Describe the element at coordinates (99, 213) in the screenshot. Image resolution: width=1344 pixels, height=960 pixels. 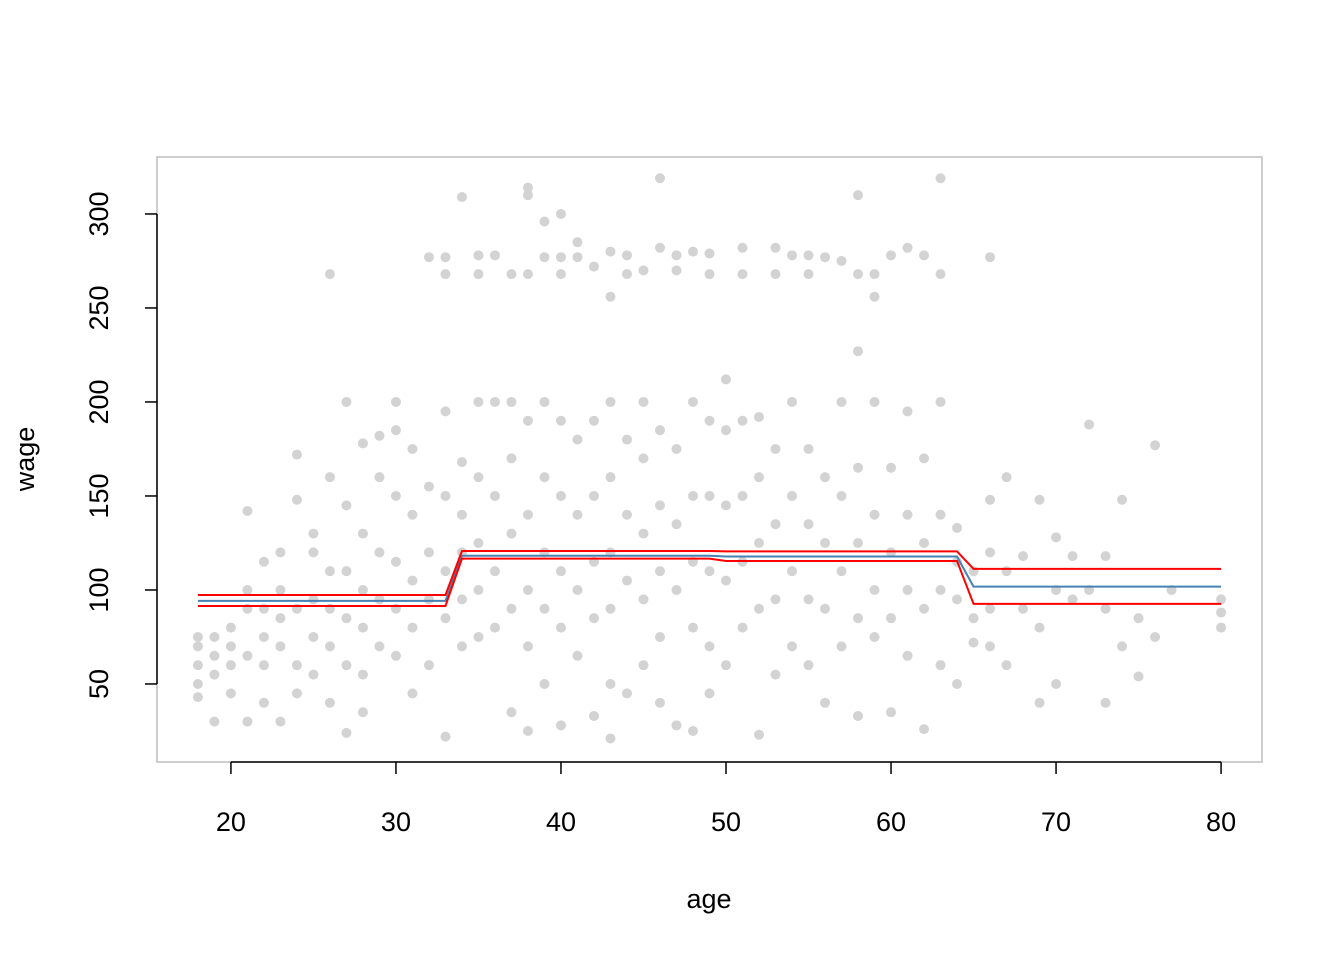
I see `y-tick-label: 300` at that location.